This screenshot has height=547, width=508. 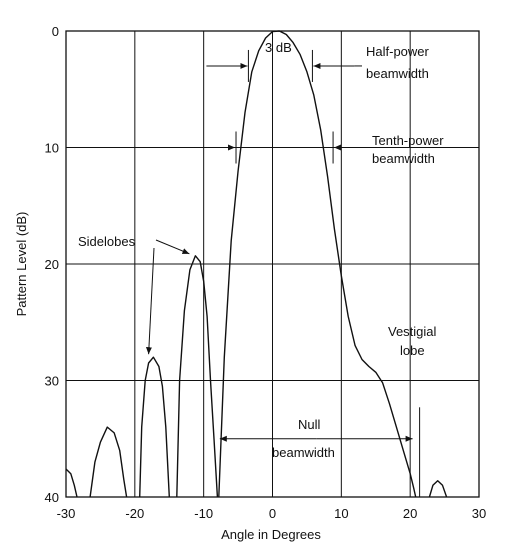 What do you see at coordinates (398, 51) in the screenshot?
I see `annotation-half-power-line1: Half-power` at bounding box center [398, 51].